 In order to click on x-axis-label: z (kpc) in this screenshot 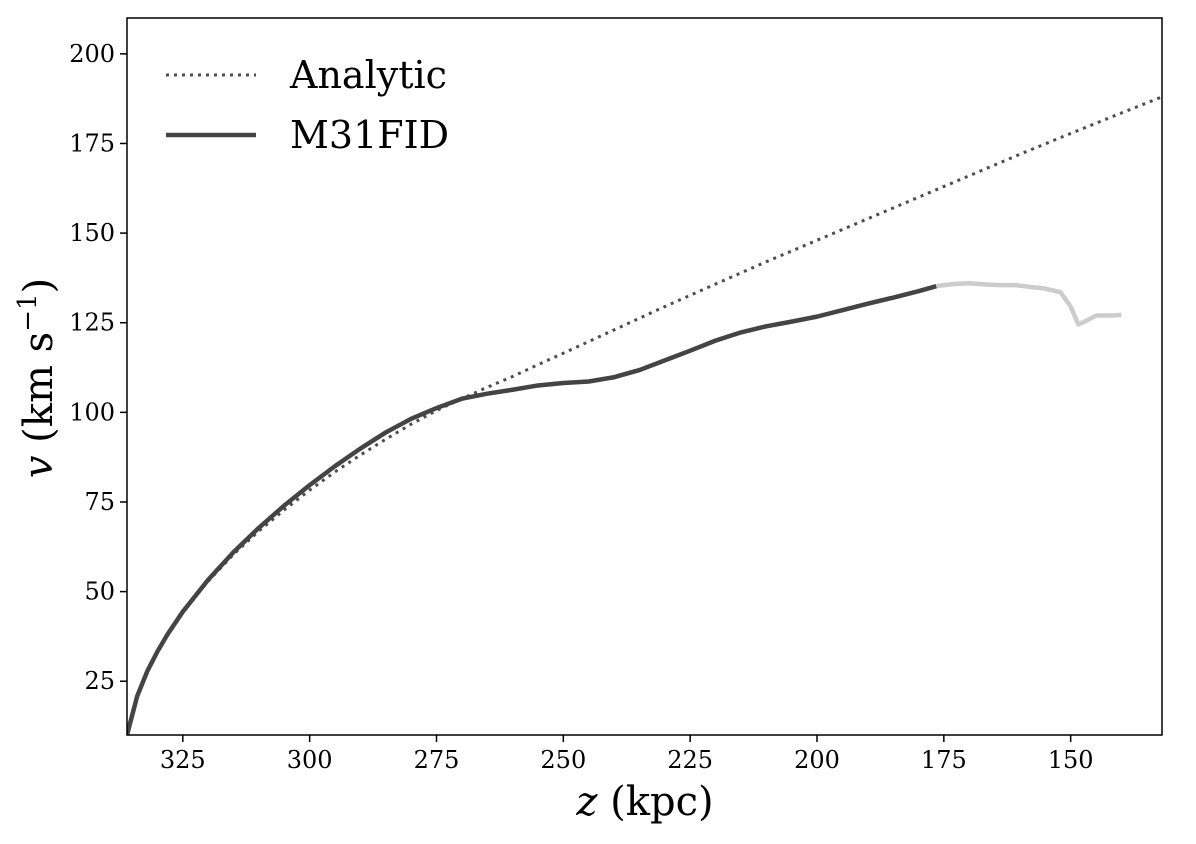, I will do `click(644, 802)`.